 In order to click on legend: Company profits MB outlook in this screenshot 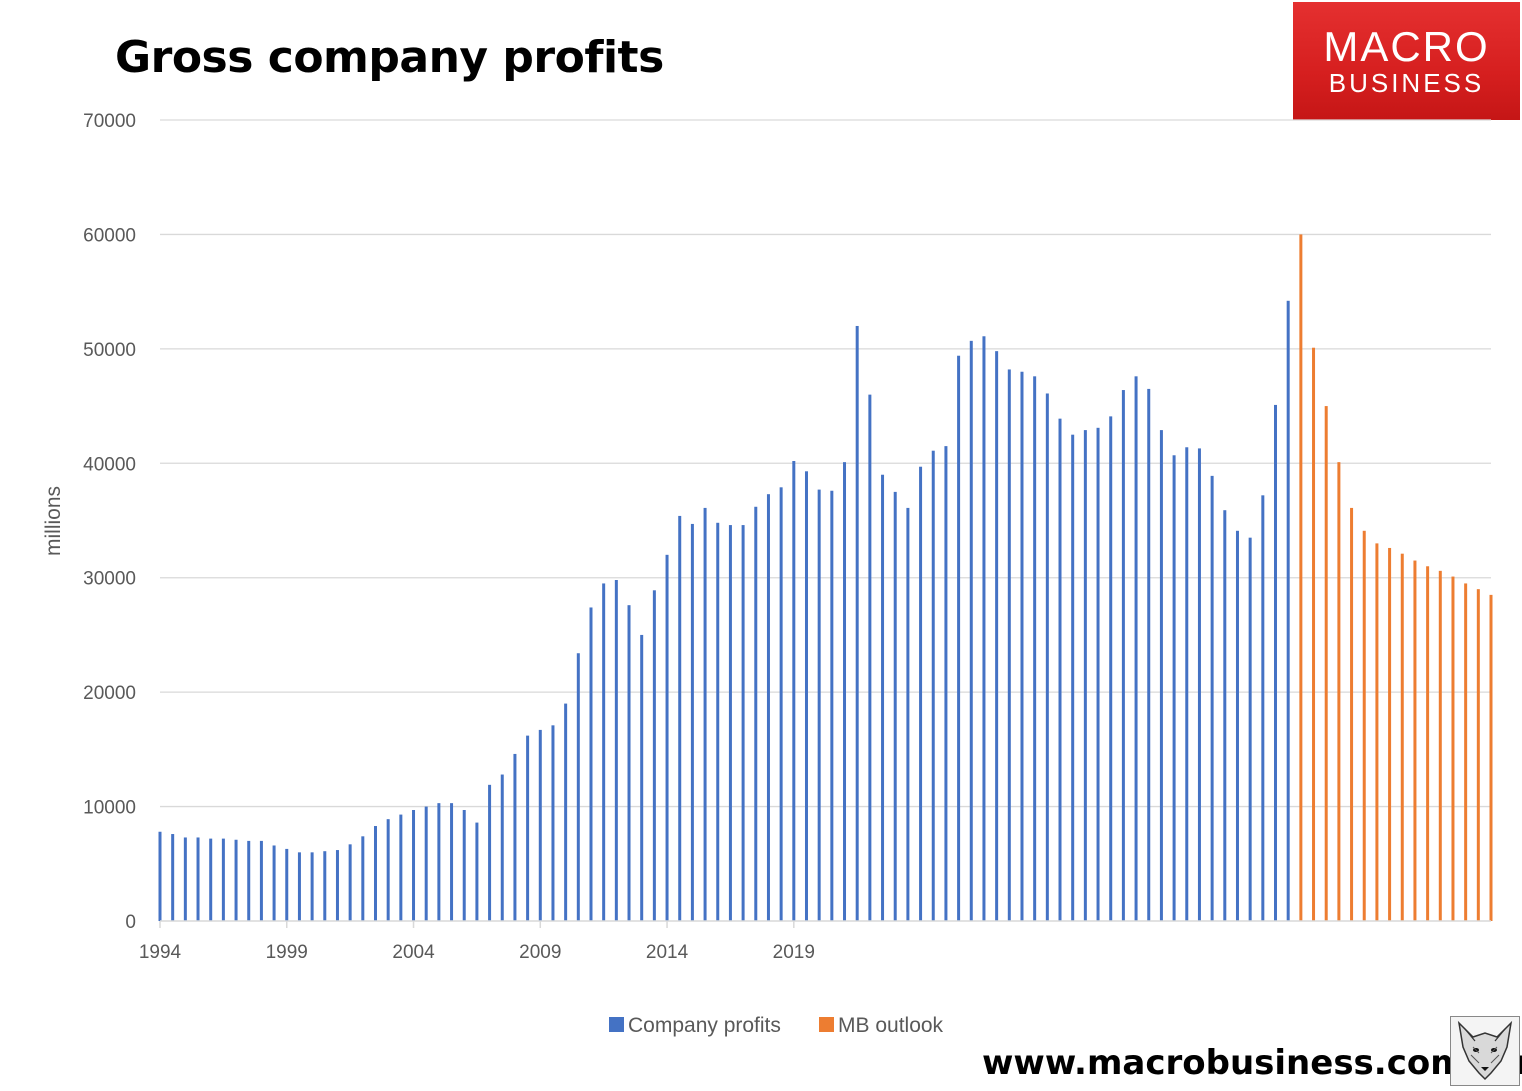, I will do `click(776, 1025)`.